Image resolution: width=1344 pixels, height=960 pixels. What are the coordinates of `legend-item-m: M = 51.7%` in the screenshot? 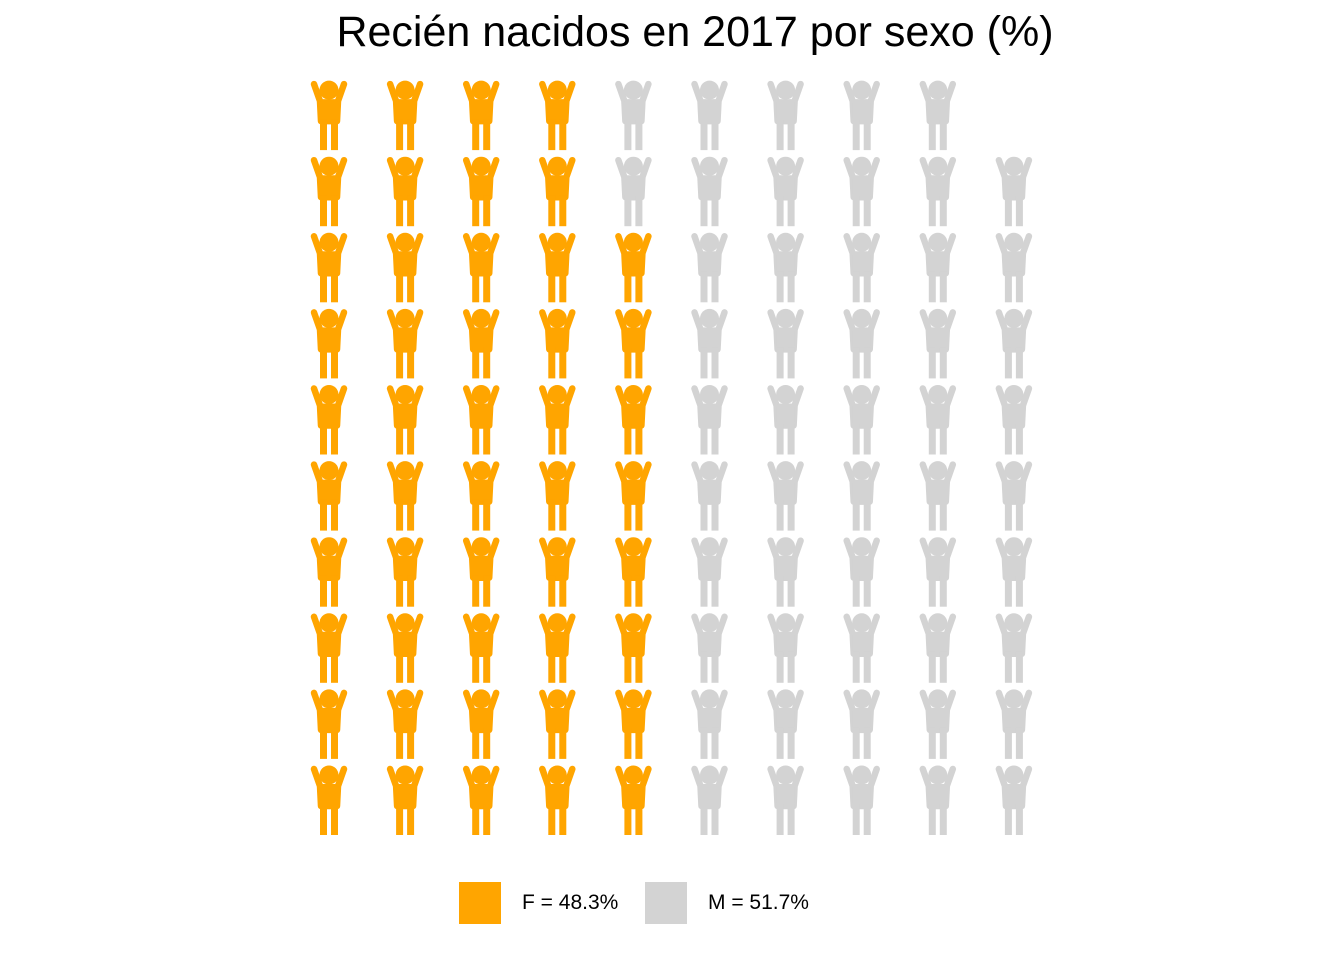 It's located at (727, 903).